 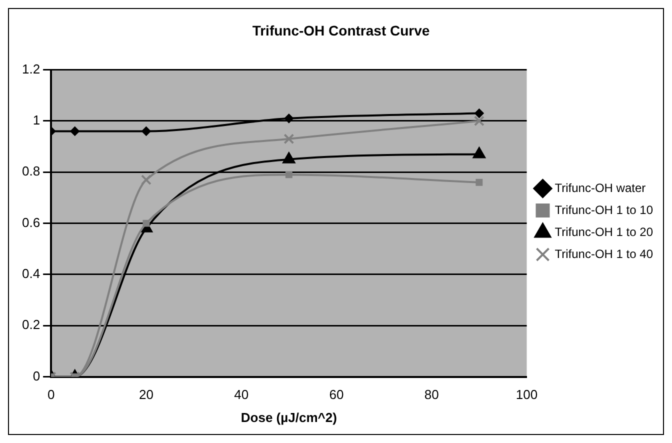 What do you see at coordinates (51, 394) in the screenshot?
I see `x-tick-label: 0` at bounding box center [51, 394].